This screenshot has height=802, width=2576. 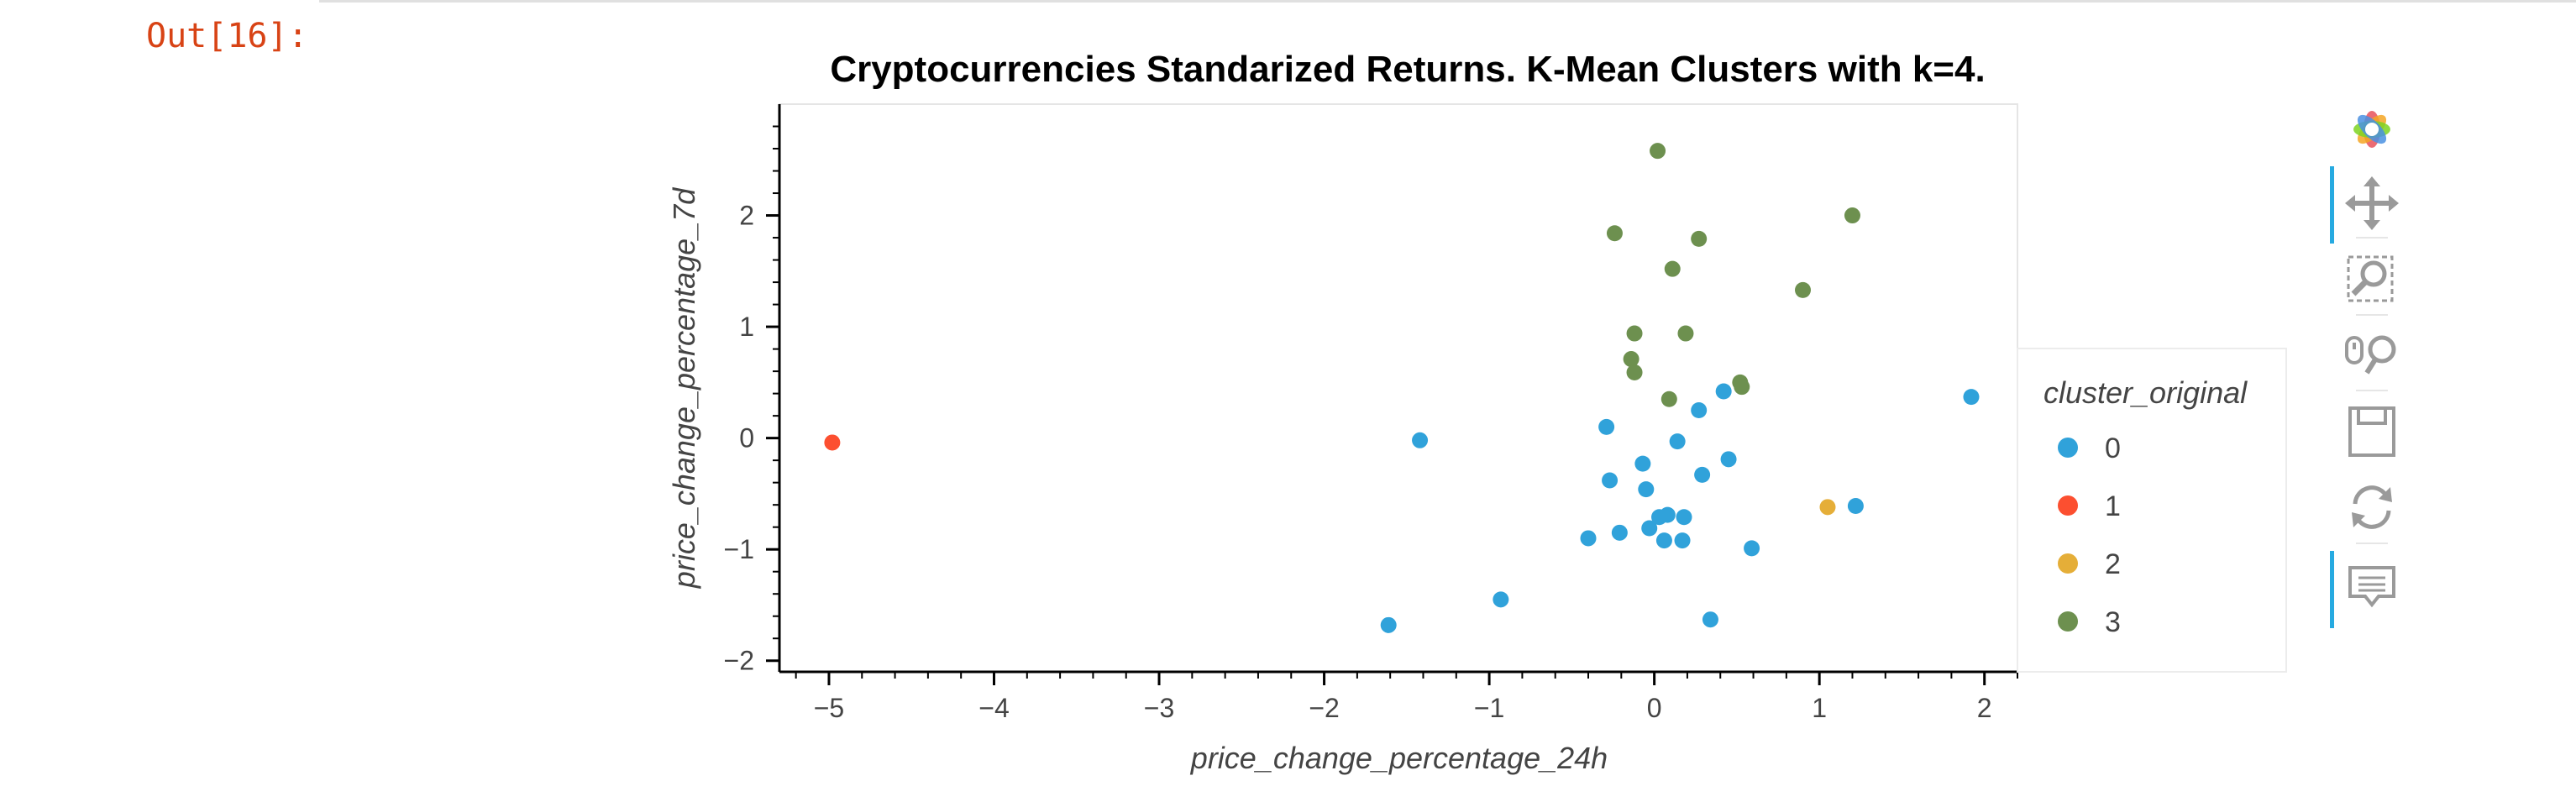 I want to click on box-zoom-tool-button, so click(x=2373, y=277).